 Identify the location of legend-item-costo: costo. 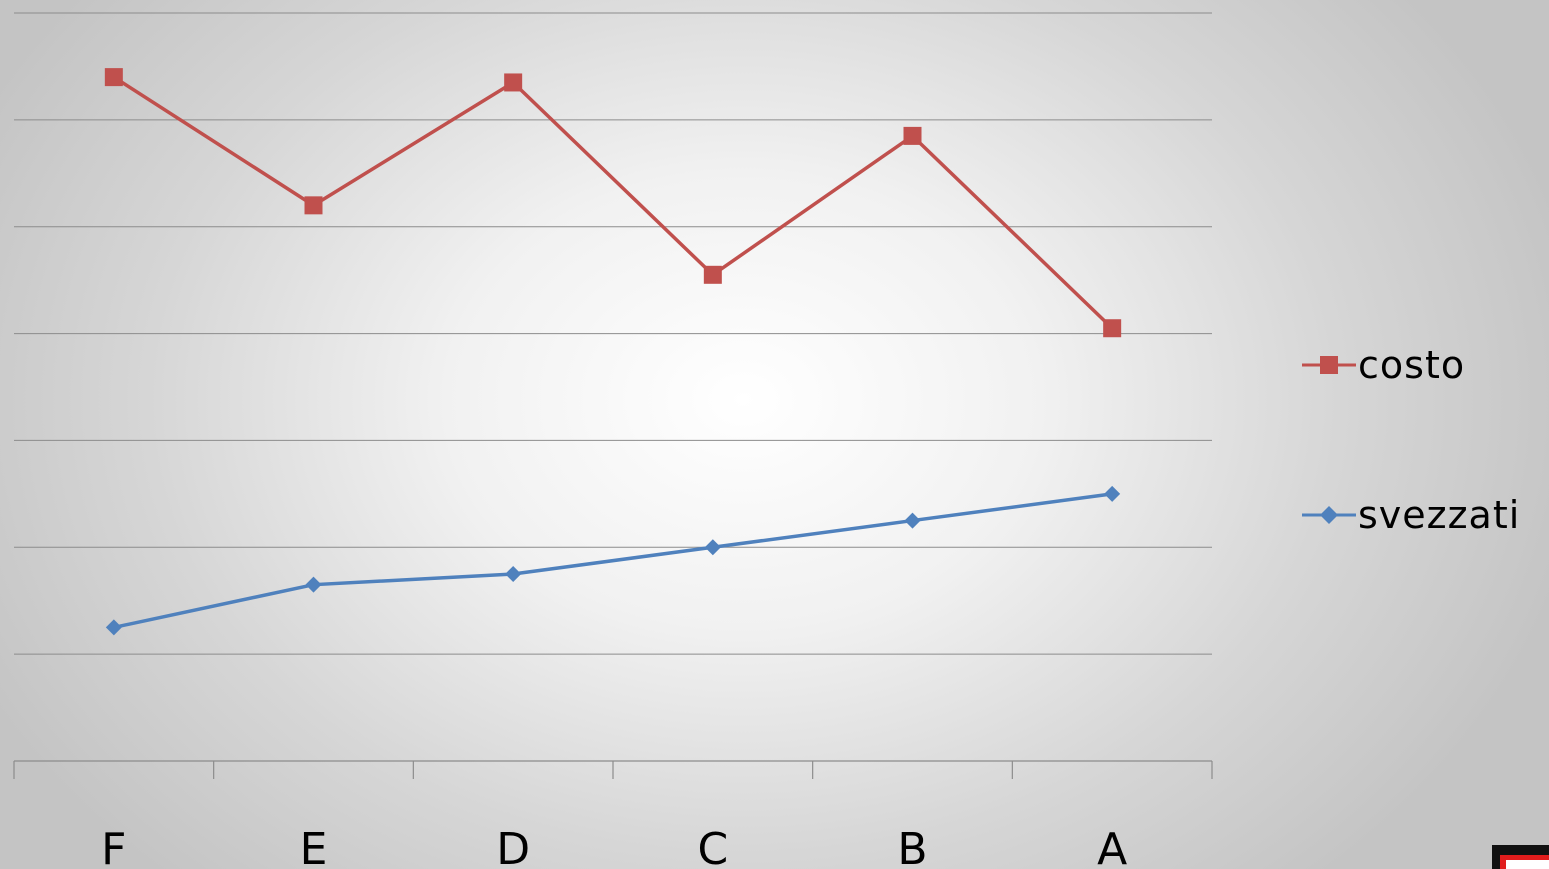
(1382, 365).